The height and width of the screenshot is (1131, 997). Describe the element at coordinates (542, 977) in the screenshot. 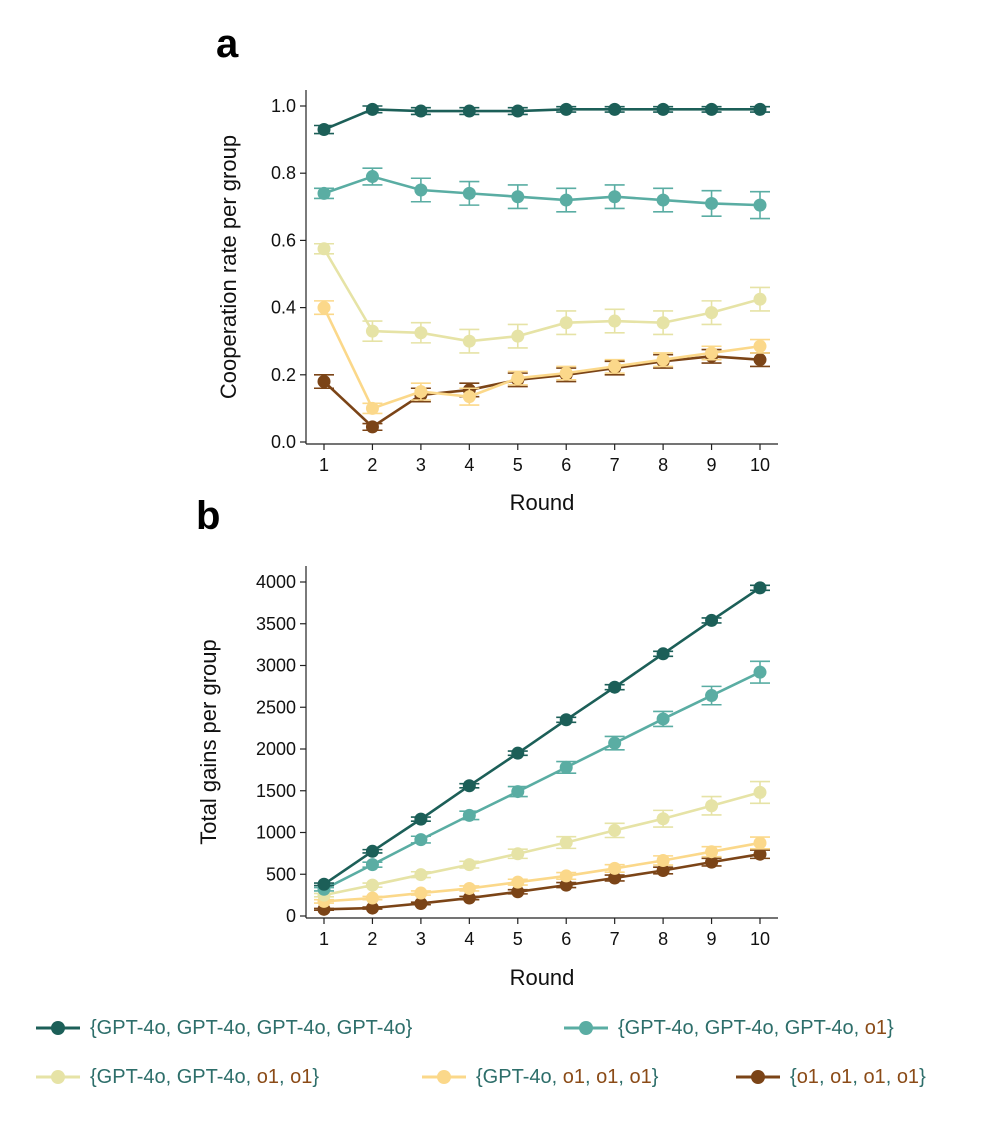

I see `x-axis-label: Round` at that location.